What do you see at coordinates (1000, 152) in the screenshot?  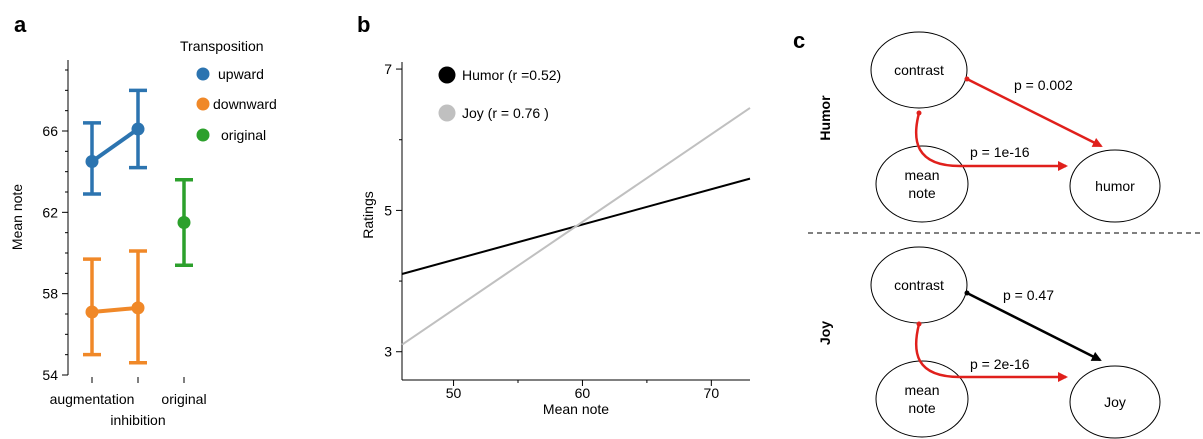 I see `humor-mean-note-edge-label: p = 1e-16` at bounding box center [1000, 152].